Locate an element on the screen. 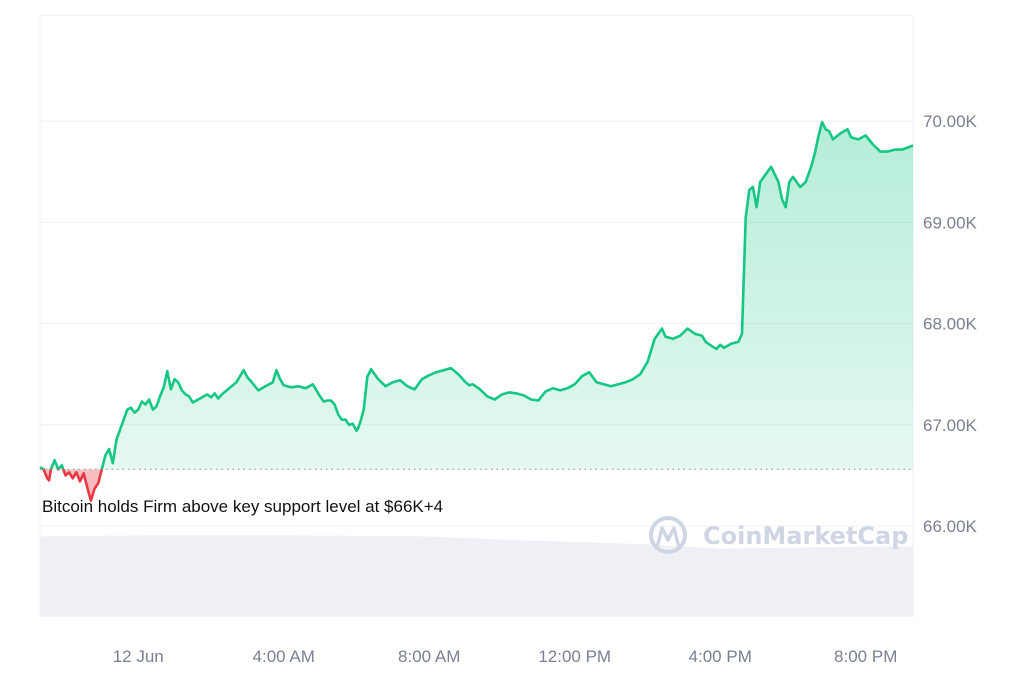 This screenshot has height=683, width=1024. volume-area is located at coordinates (476, 576).